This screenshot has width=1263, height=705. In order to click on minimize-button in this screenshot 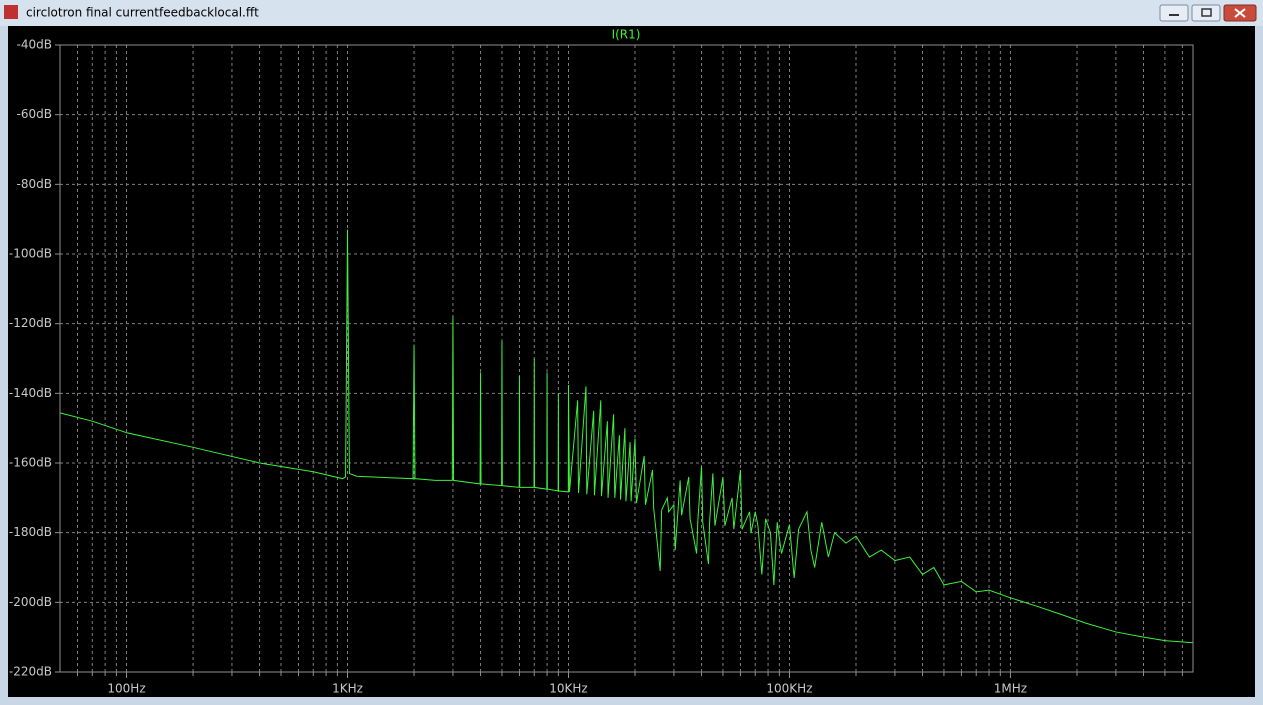, I will do `click(1174, 13)`.